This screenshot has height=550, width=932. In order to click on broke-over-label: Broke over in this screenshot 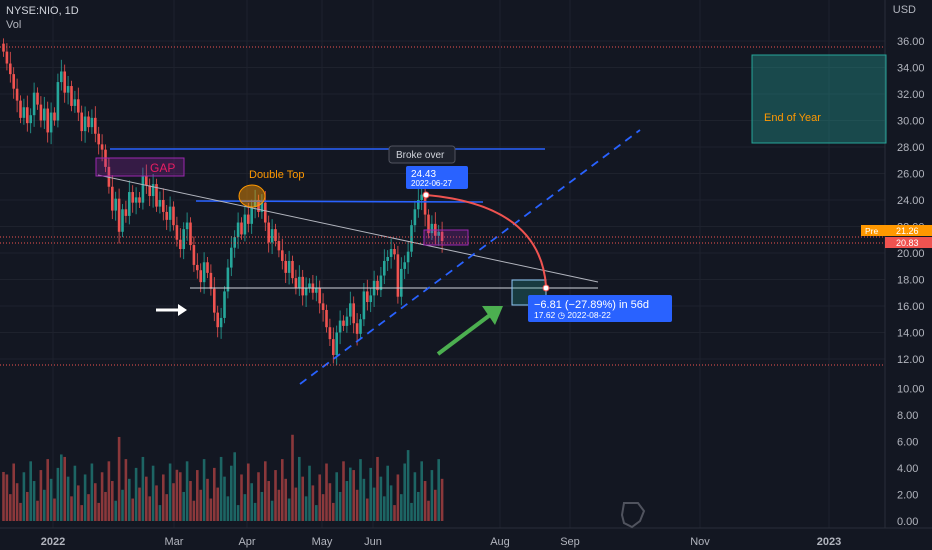, I will do `click(420, 155)`.